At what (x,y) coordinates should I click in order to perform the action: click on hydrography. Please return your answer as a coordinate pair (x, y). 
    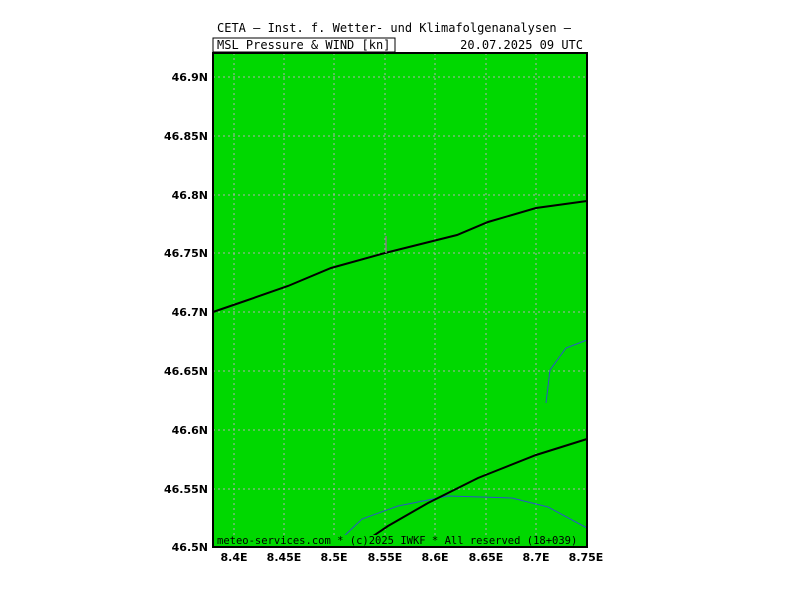
    Looking at the image, I should click on (463, 440).